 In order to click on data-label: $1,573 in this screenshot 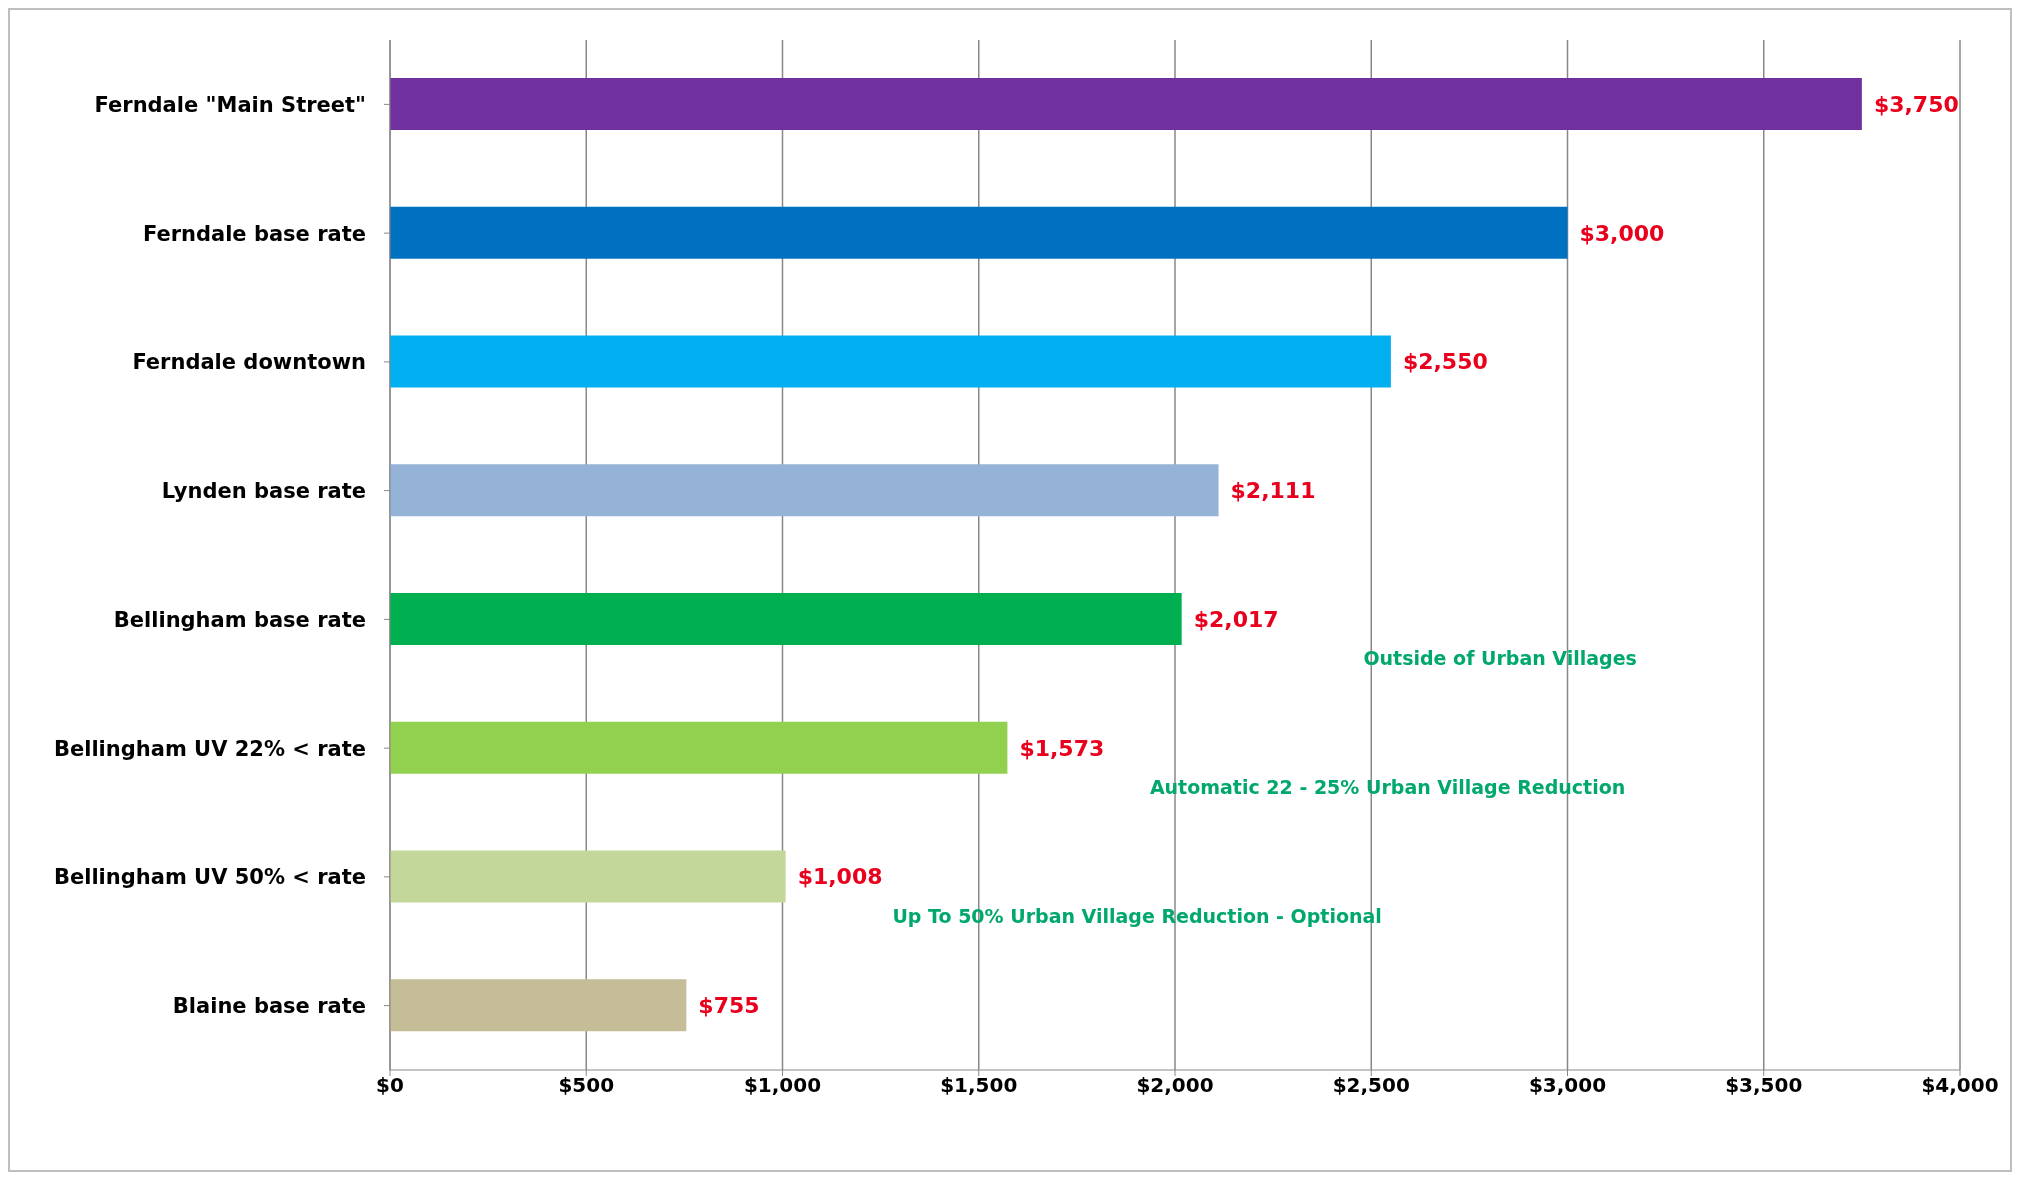, I will do `click(1062, 748)`.